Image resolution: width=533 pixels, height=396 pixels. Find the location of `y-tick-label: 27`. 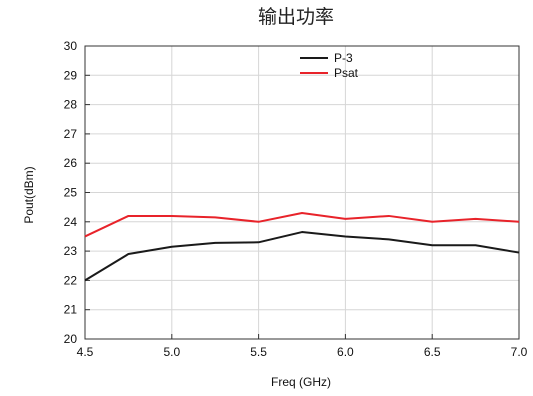

y-tick-label: 27 is located at coordinates (71, 134).